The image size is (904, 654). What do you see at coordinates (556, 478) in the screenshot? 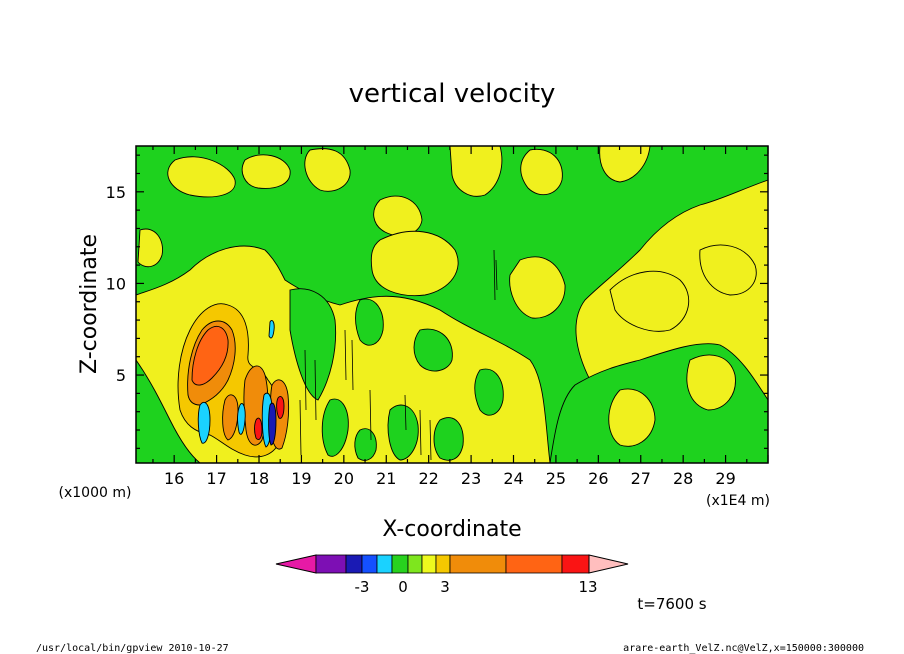
I see `x-tick-label: 25` at bounding box center [556, 478].